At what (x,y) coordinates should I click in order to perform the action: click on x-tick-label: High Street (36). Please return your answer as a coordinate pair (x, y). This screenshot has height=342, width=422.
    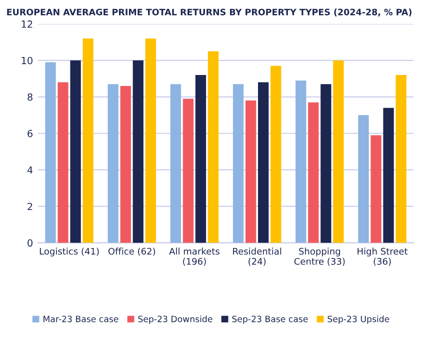
    Looking at the image, I should click on (383, 257).